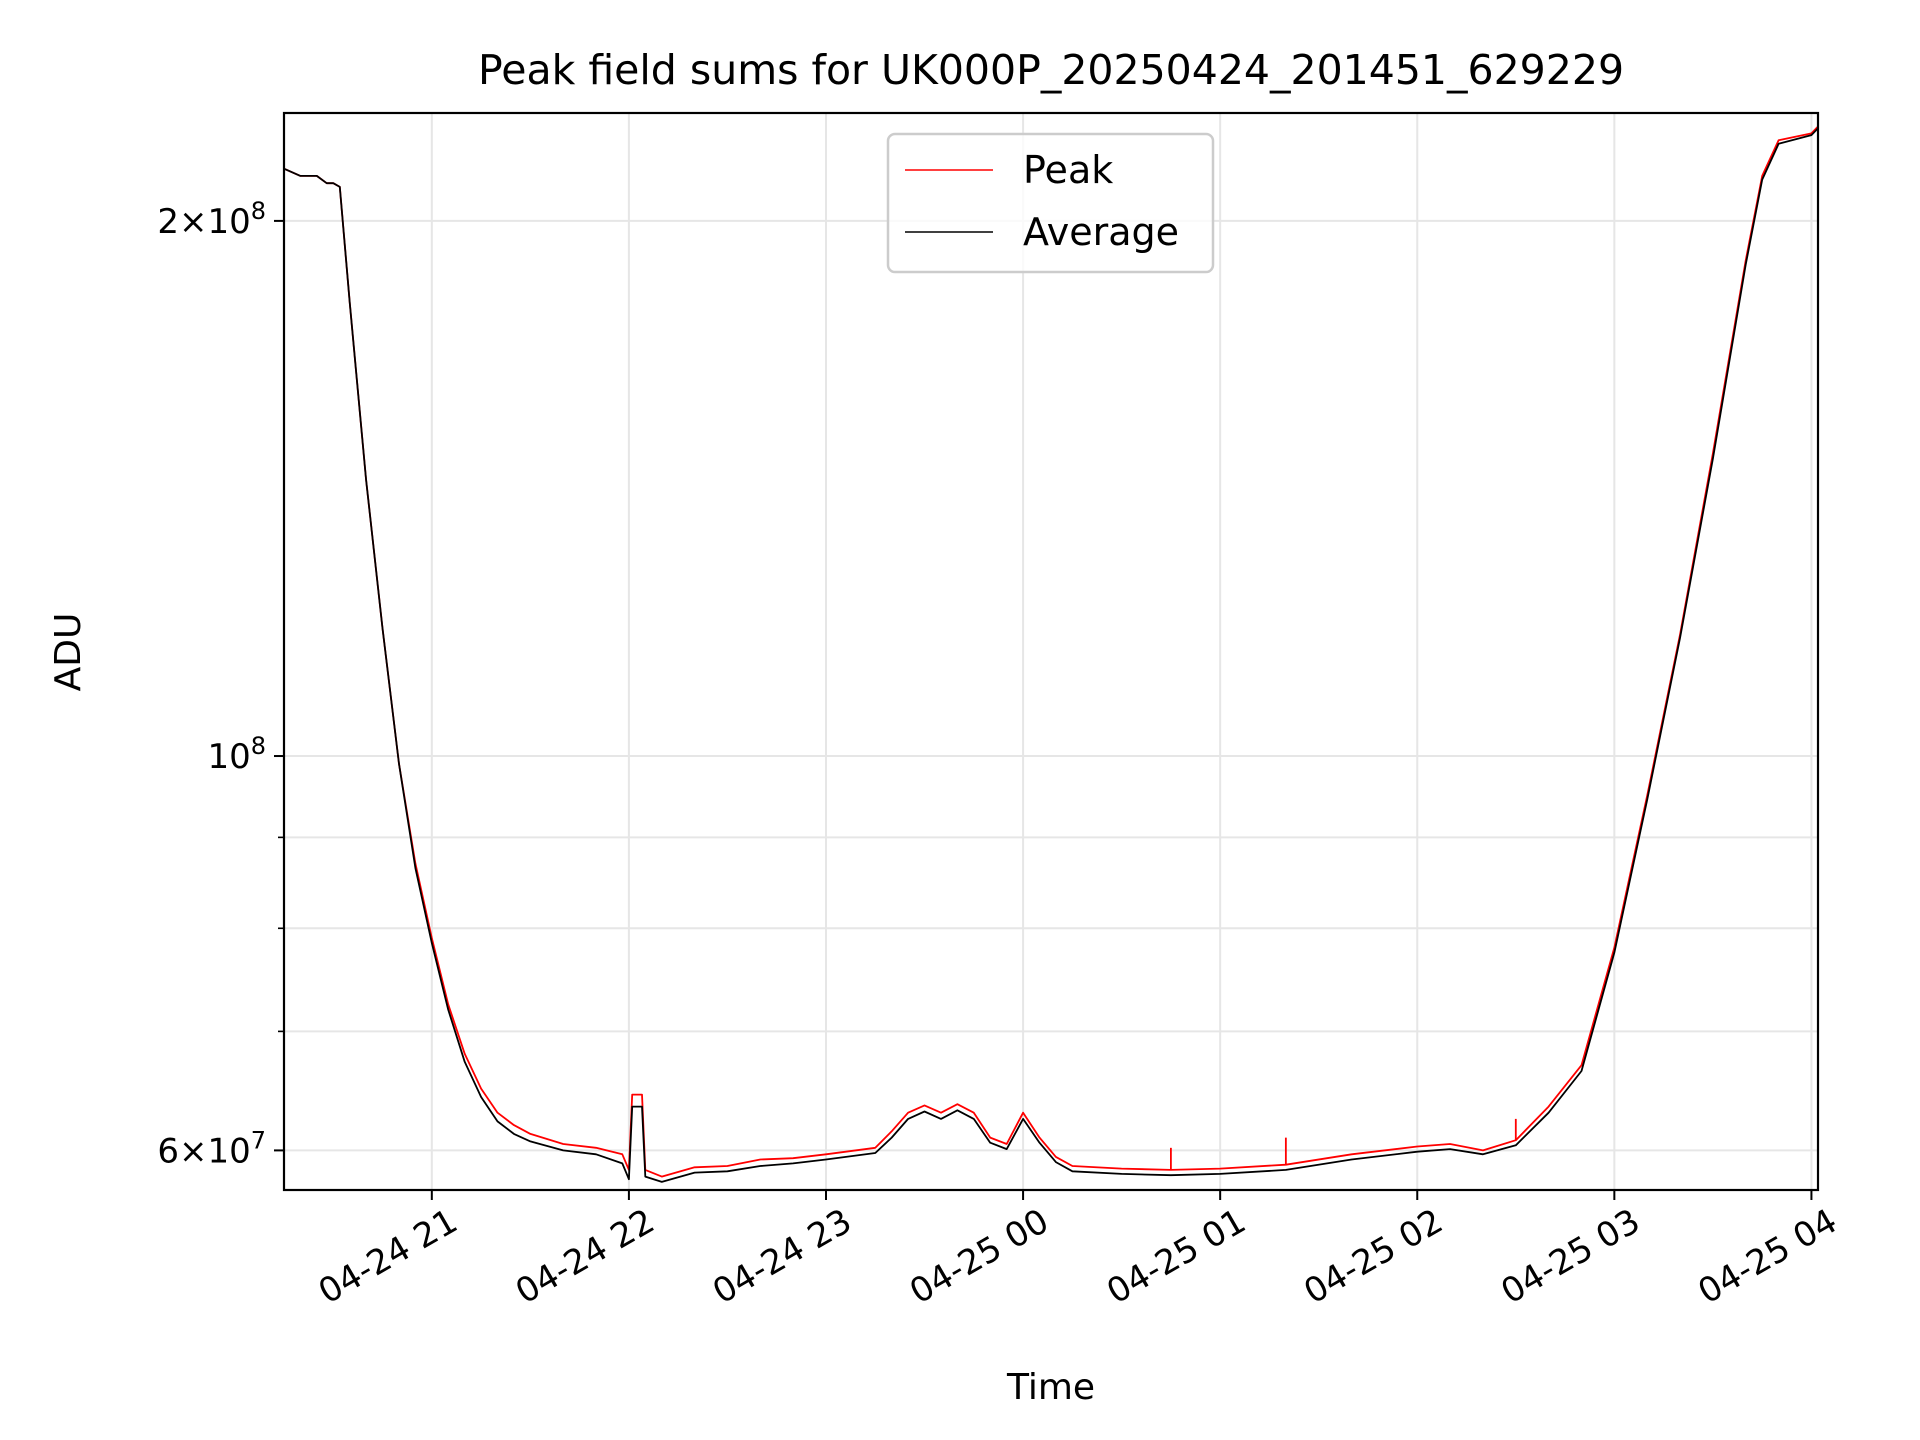 Image resolution: width=1920 pixels, height=1440 pixels. I want to click on legend: Peak Average, so click(1050, 203).